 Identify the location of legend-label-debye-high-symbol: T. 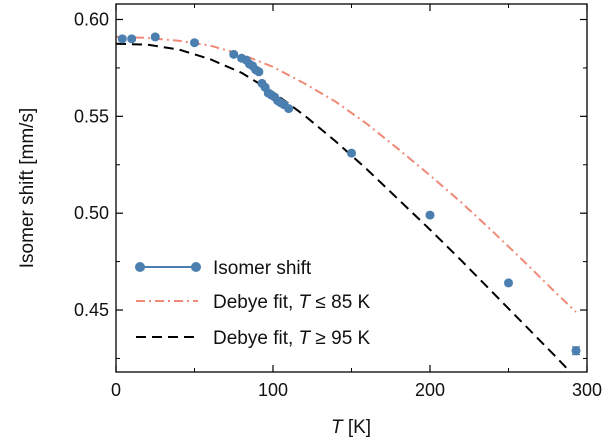
(305, 338).